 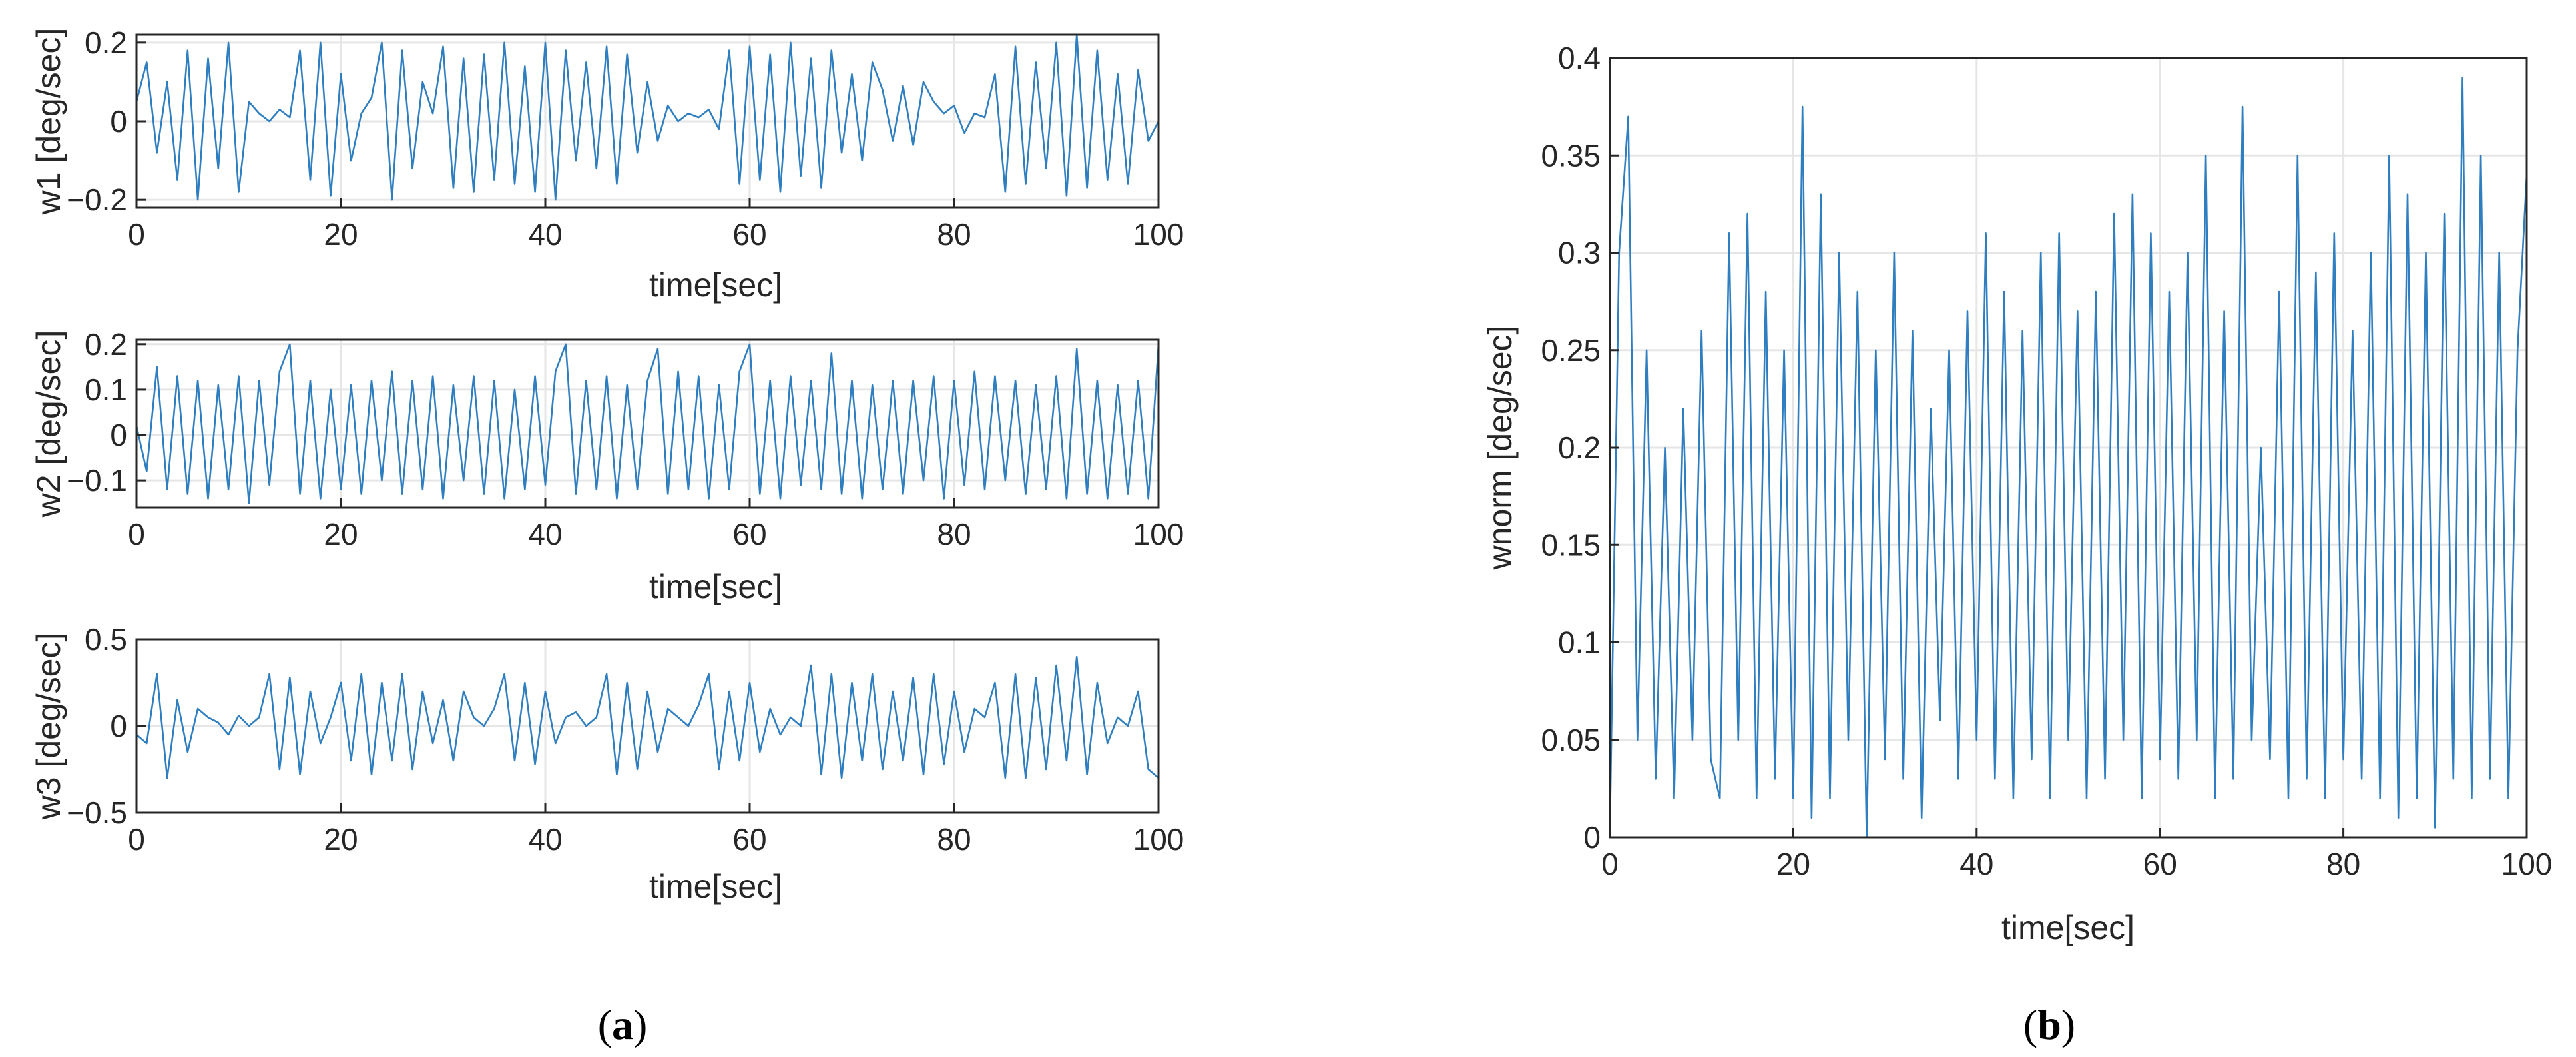 I want to click on y-axis-label: w3 [deg/sec], so click(x=48, y=727).